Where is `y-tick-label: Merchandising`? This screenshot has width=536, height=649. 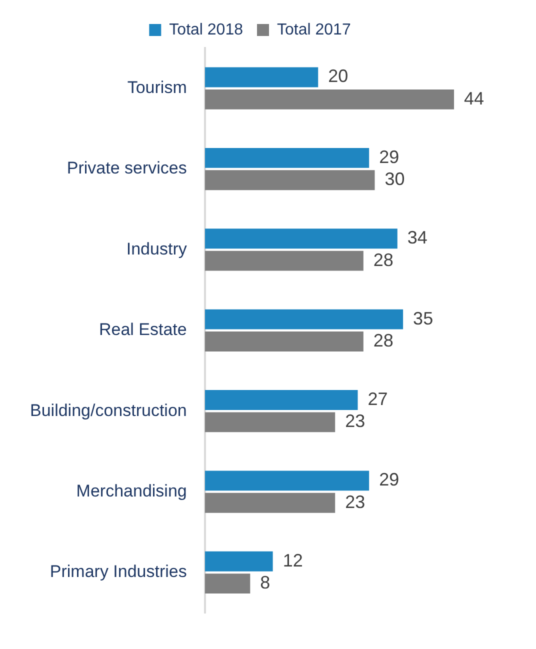 y-tick-label: Merchandising is located at coordinates (131, 490).